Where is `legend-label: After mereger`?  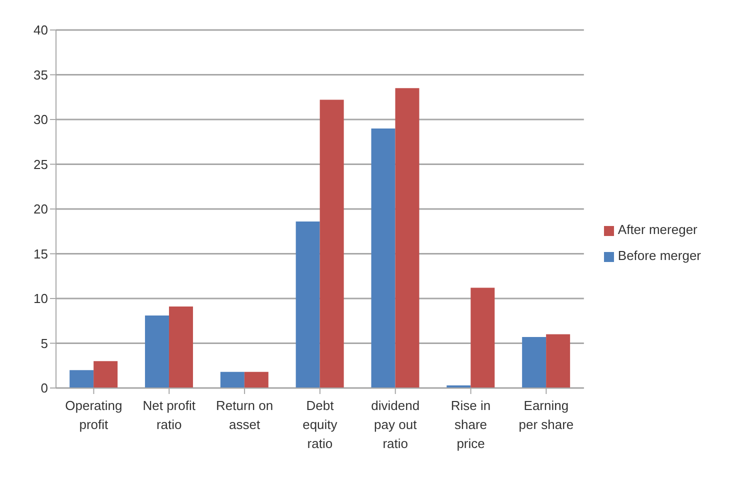 legend-label: After mereger is located at coordinates (658, 229).